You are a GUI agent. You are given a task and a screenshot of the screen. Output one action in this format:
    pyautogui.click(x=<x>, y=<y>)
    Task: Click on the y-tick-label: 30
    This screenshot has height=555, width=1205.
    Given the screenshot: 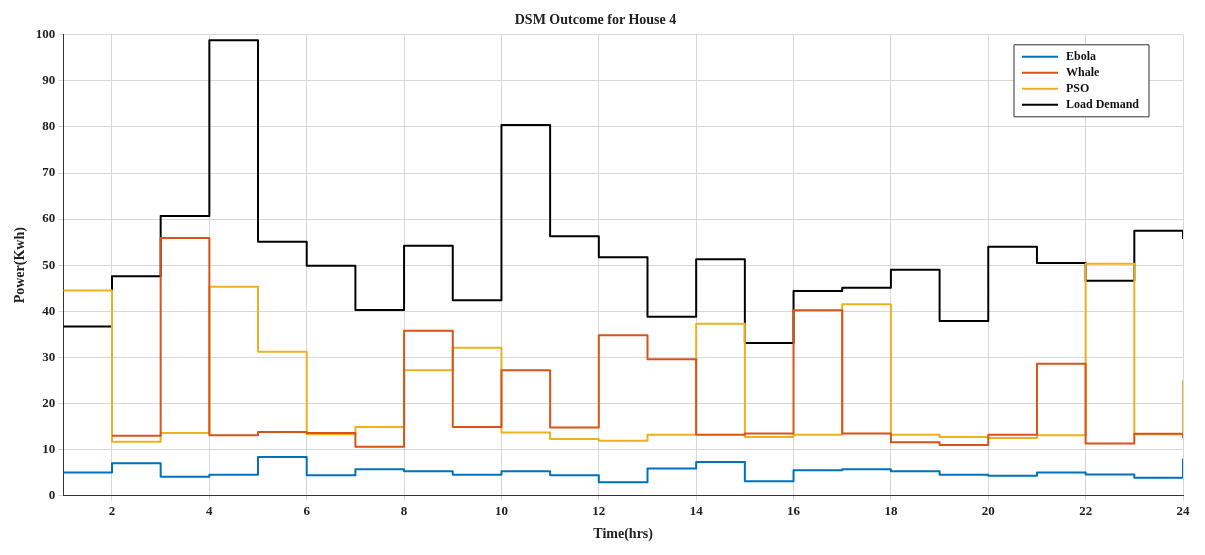 What is the action you would take?
    pyautogui.click(x=49, y=356)
    